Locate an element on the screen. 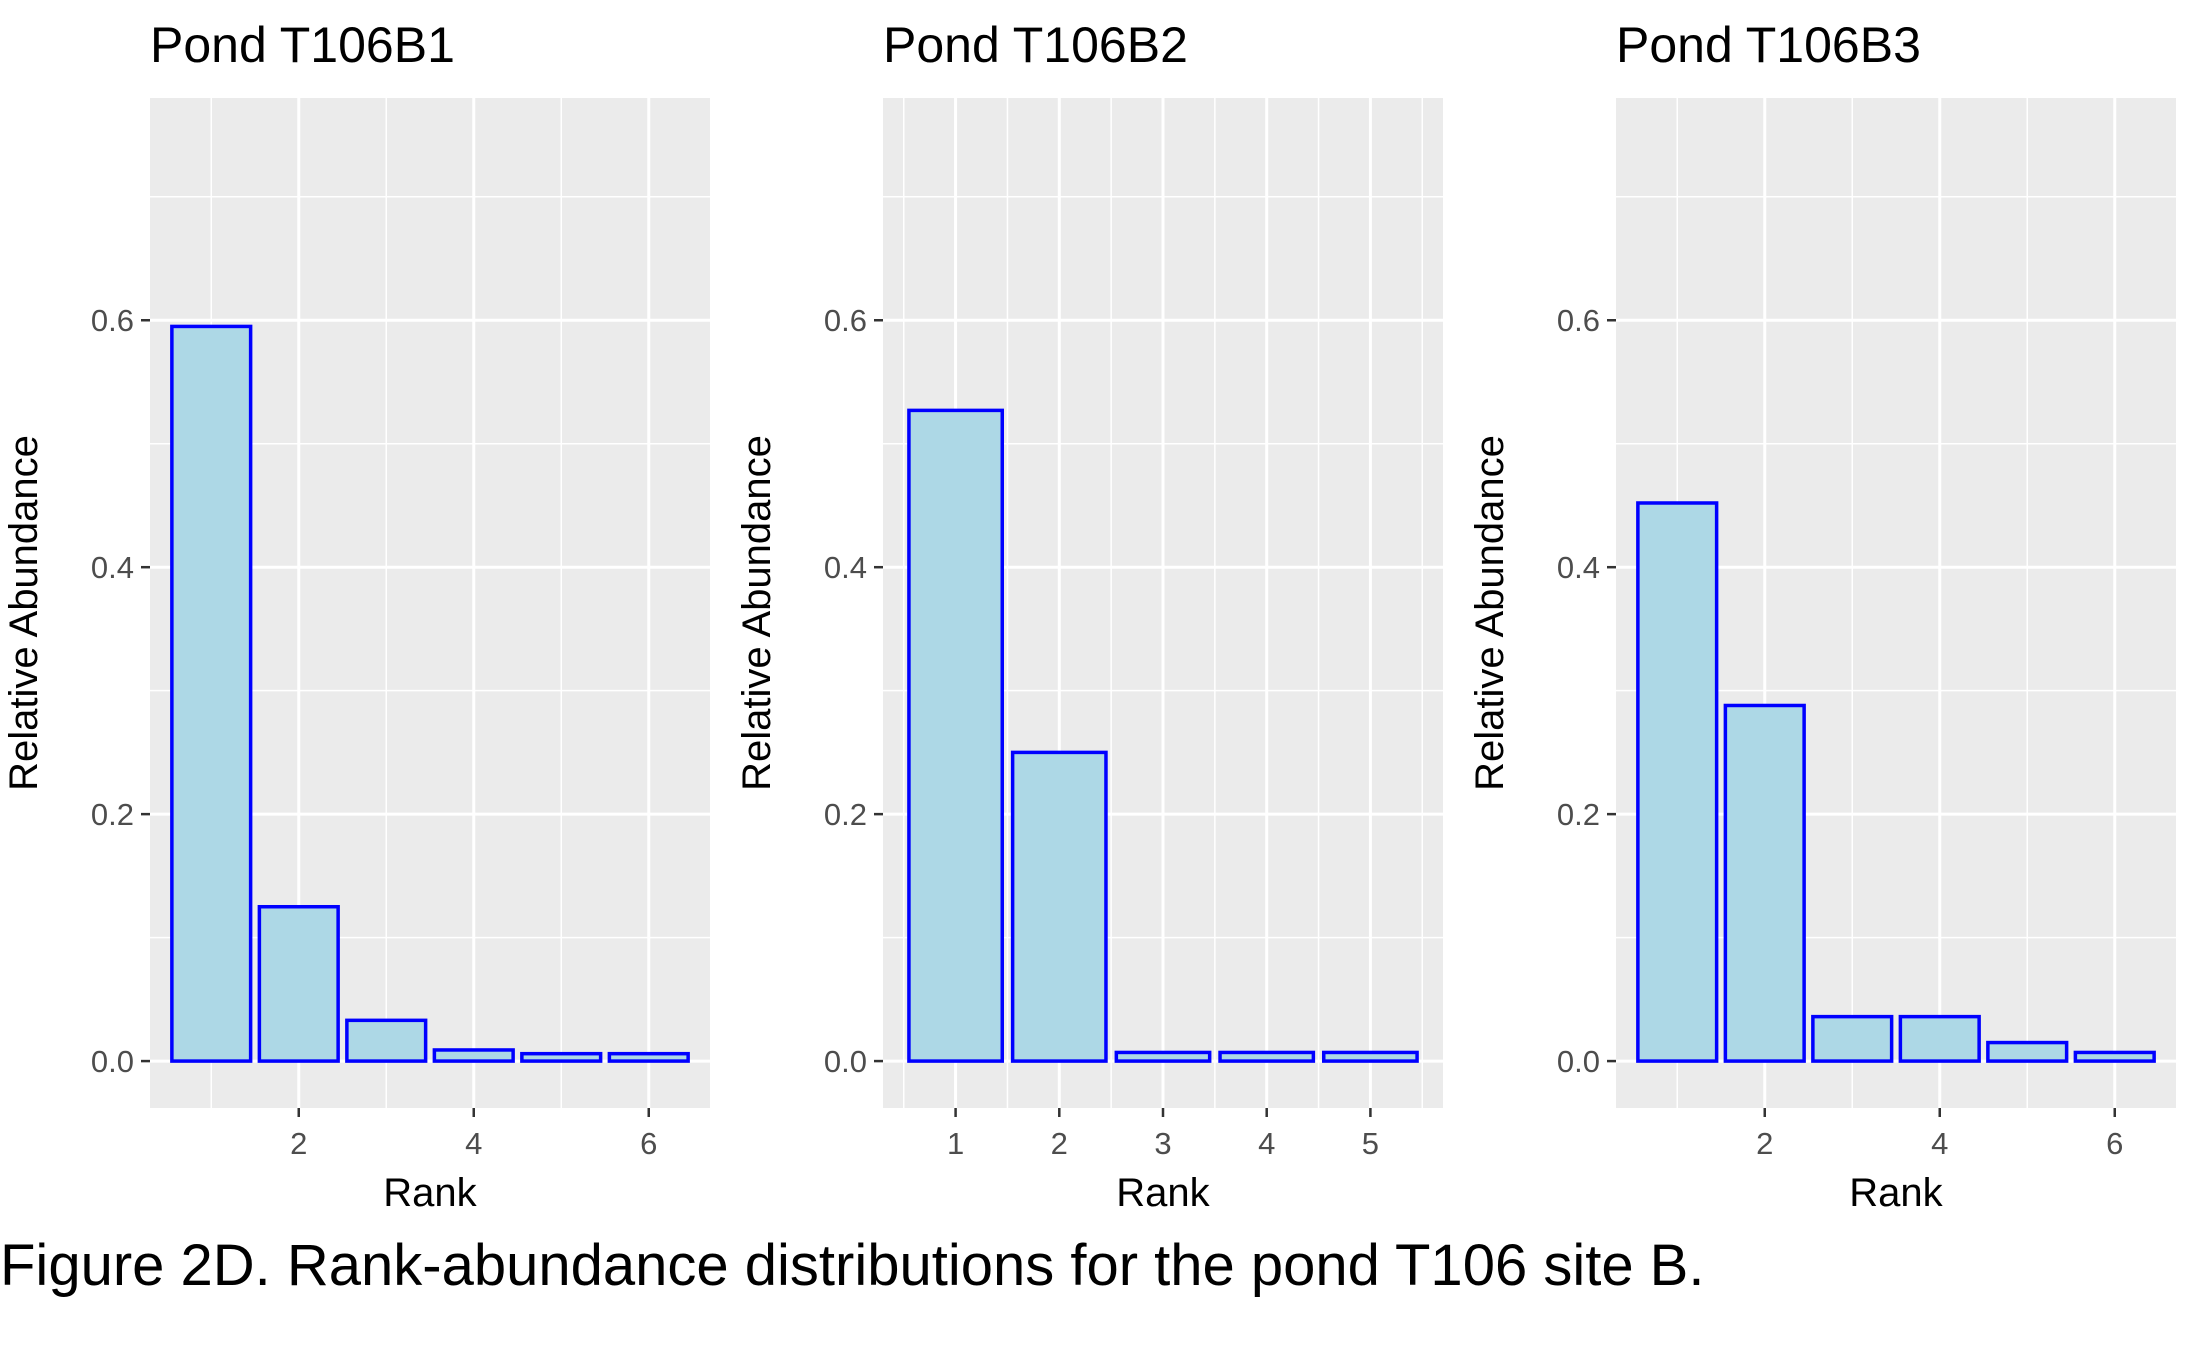 This screenshot has height=1350, width=2187. x-tick-label: 1 is located at coordinates (955, 1143).